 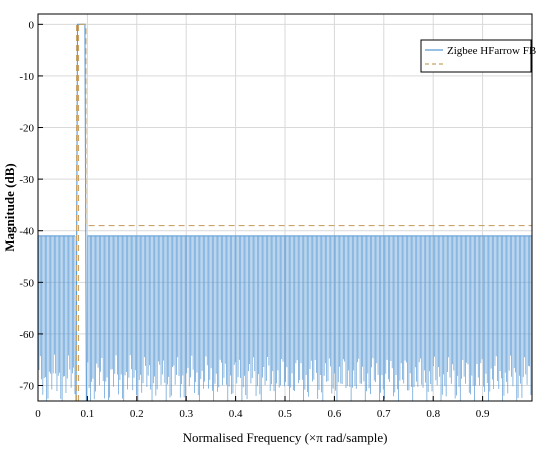 What do you see at coordinates (9, 207) in the screenshot?
I see `y-axis-label: Magnitude (dB)` at bounding box center [9, 207].